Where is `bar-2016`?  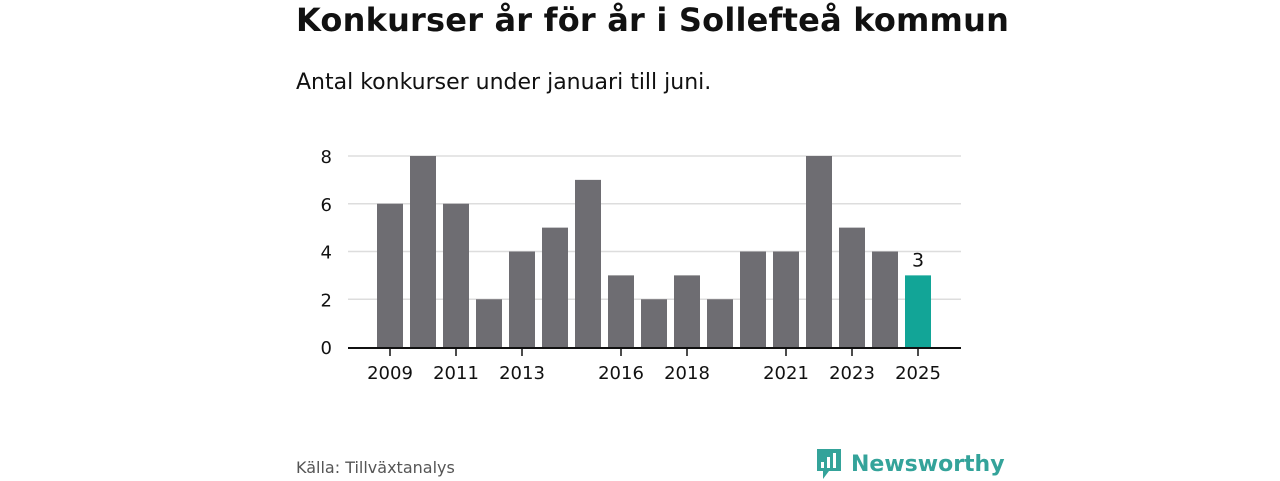
bar-2016 is located at coordinates (621, 311).